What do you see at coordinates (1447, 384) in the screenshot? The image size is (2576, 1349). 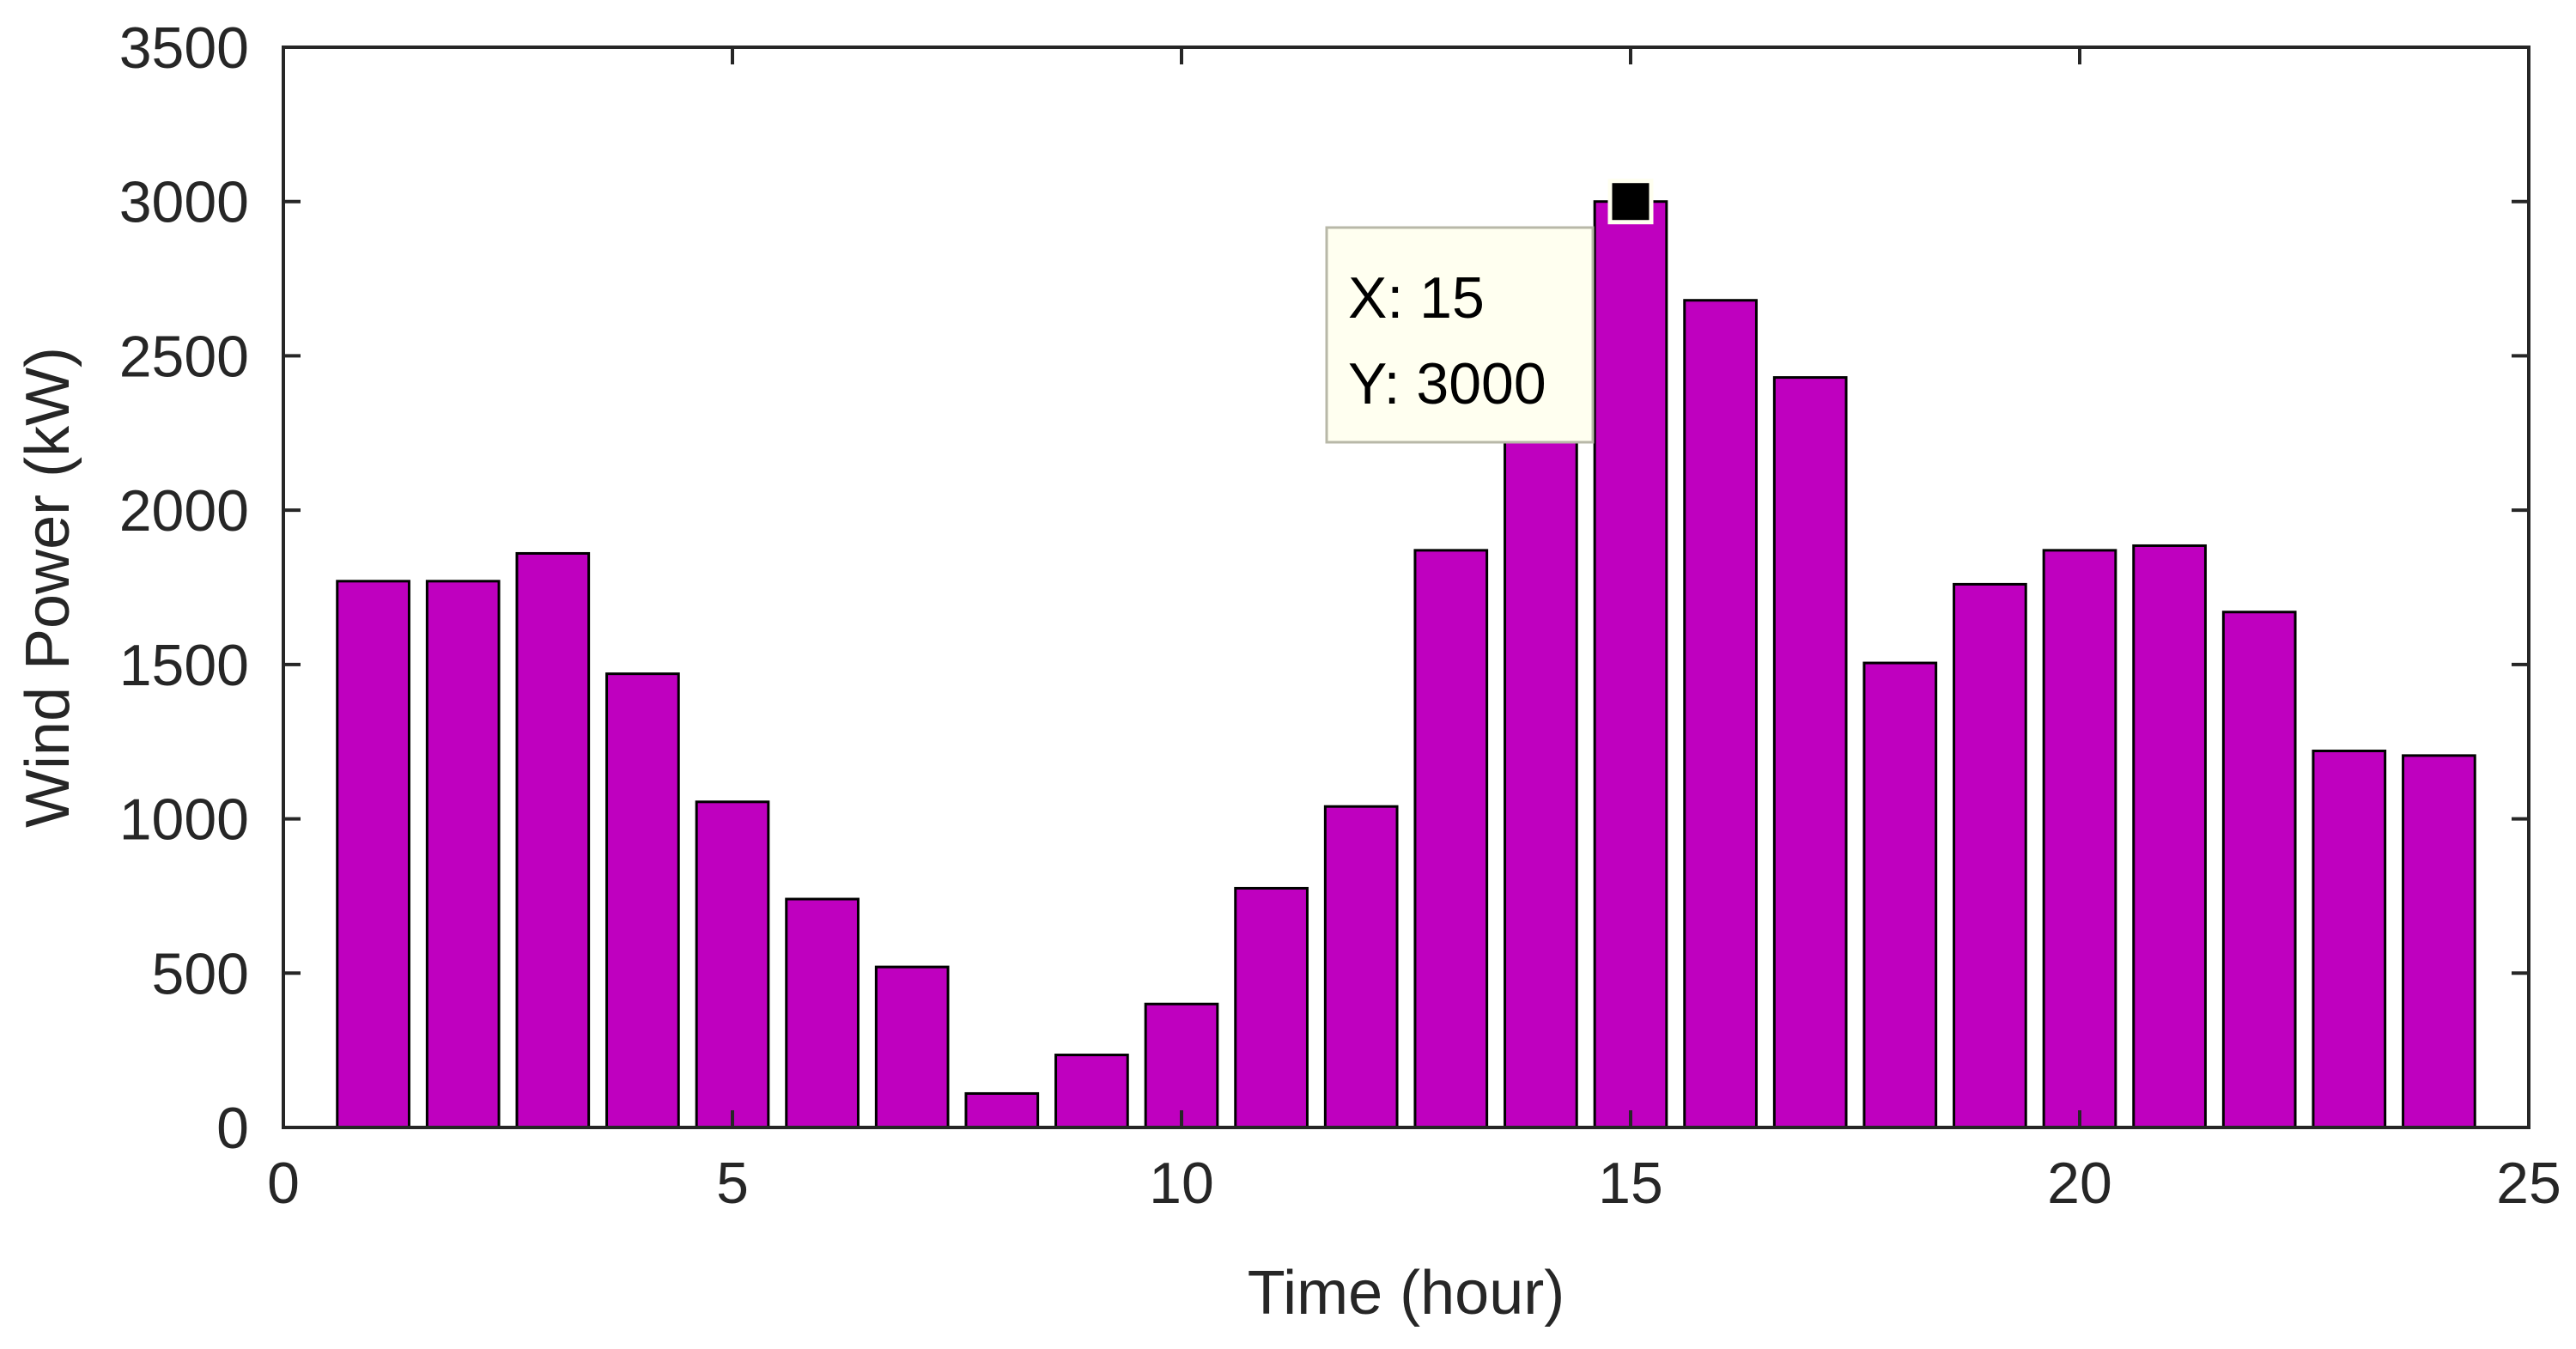 I see `datatip-y-text: Y: 3000` at bounding box center [1447, 384].